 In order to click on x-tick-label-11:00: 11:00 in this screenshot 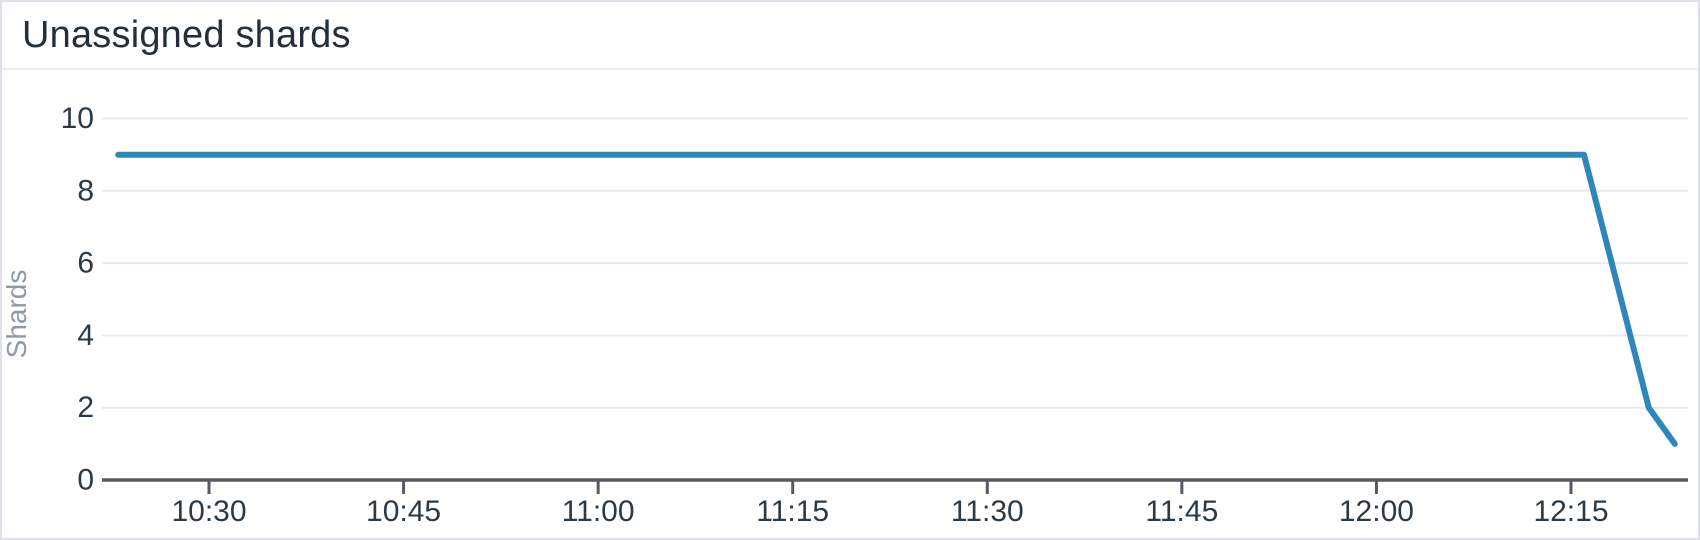, I will do `click(598, 511)`.